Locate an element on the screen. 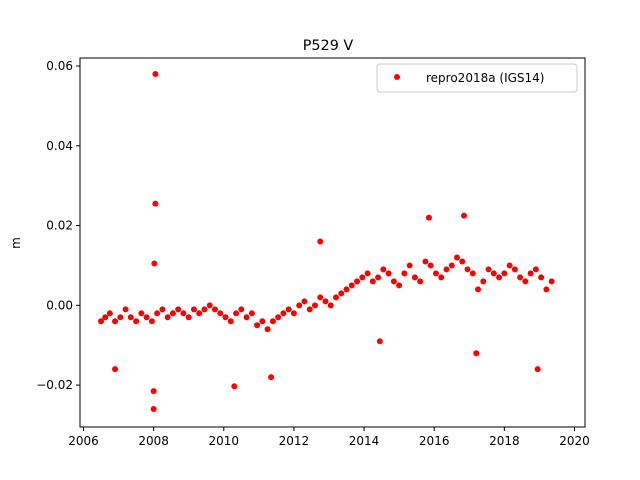  legend-label: repro2018a (IGS14) is located at coordinates (485, 78).